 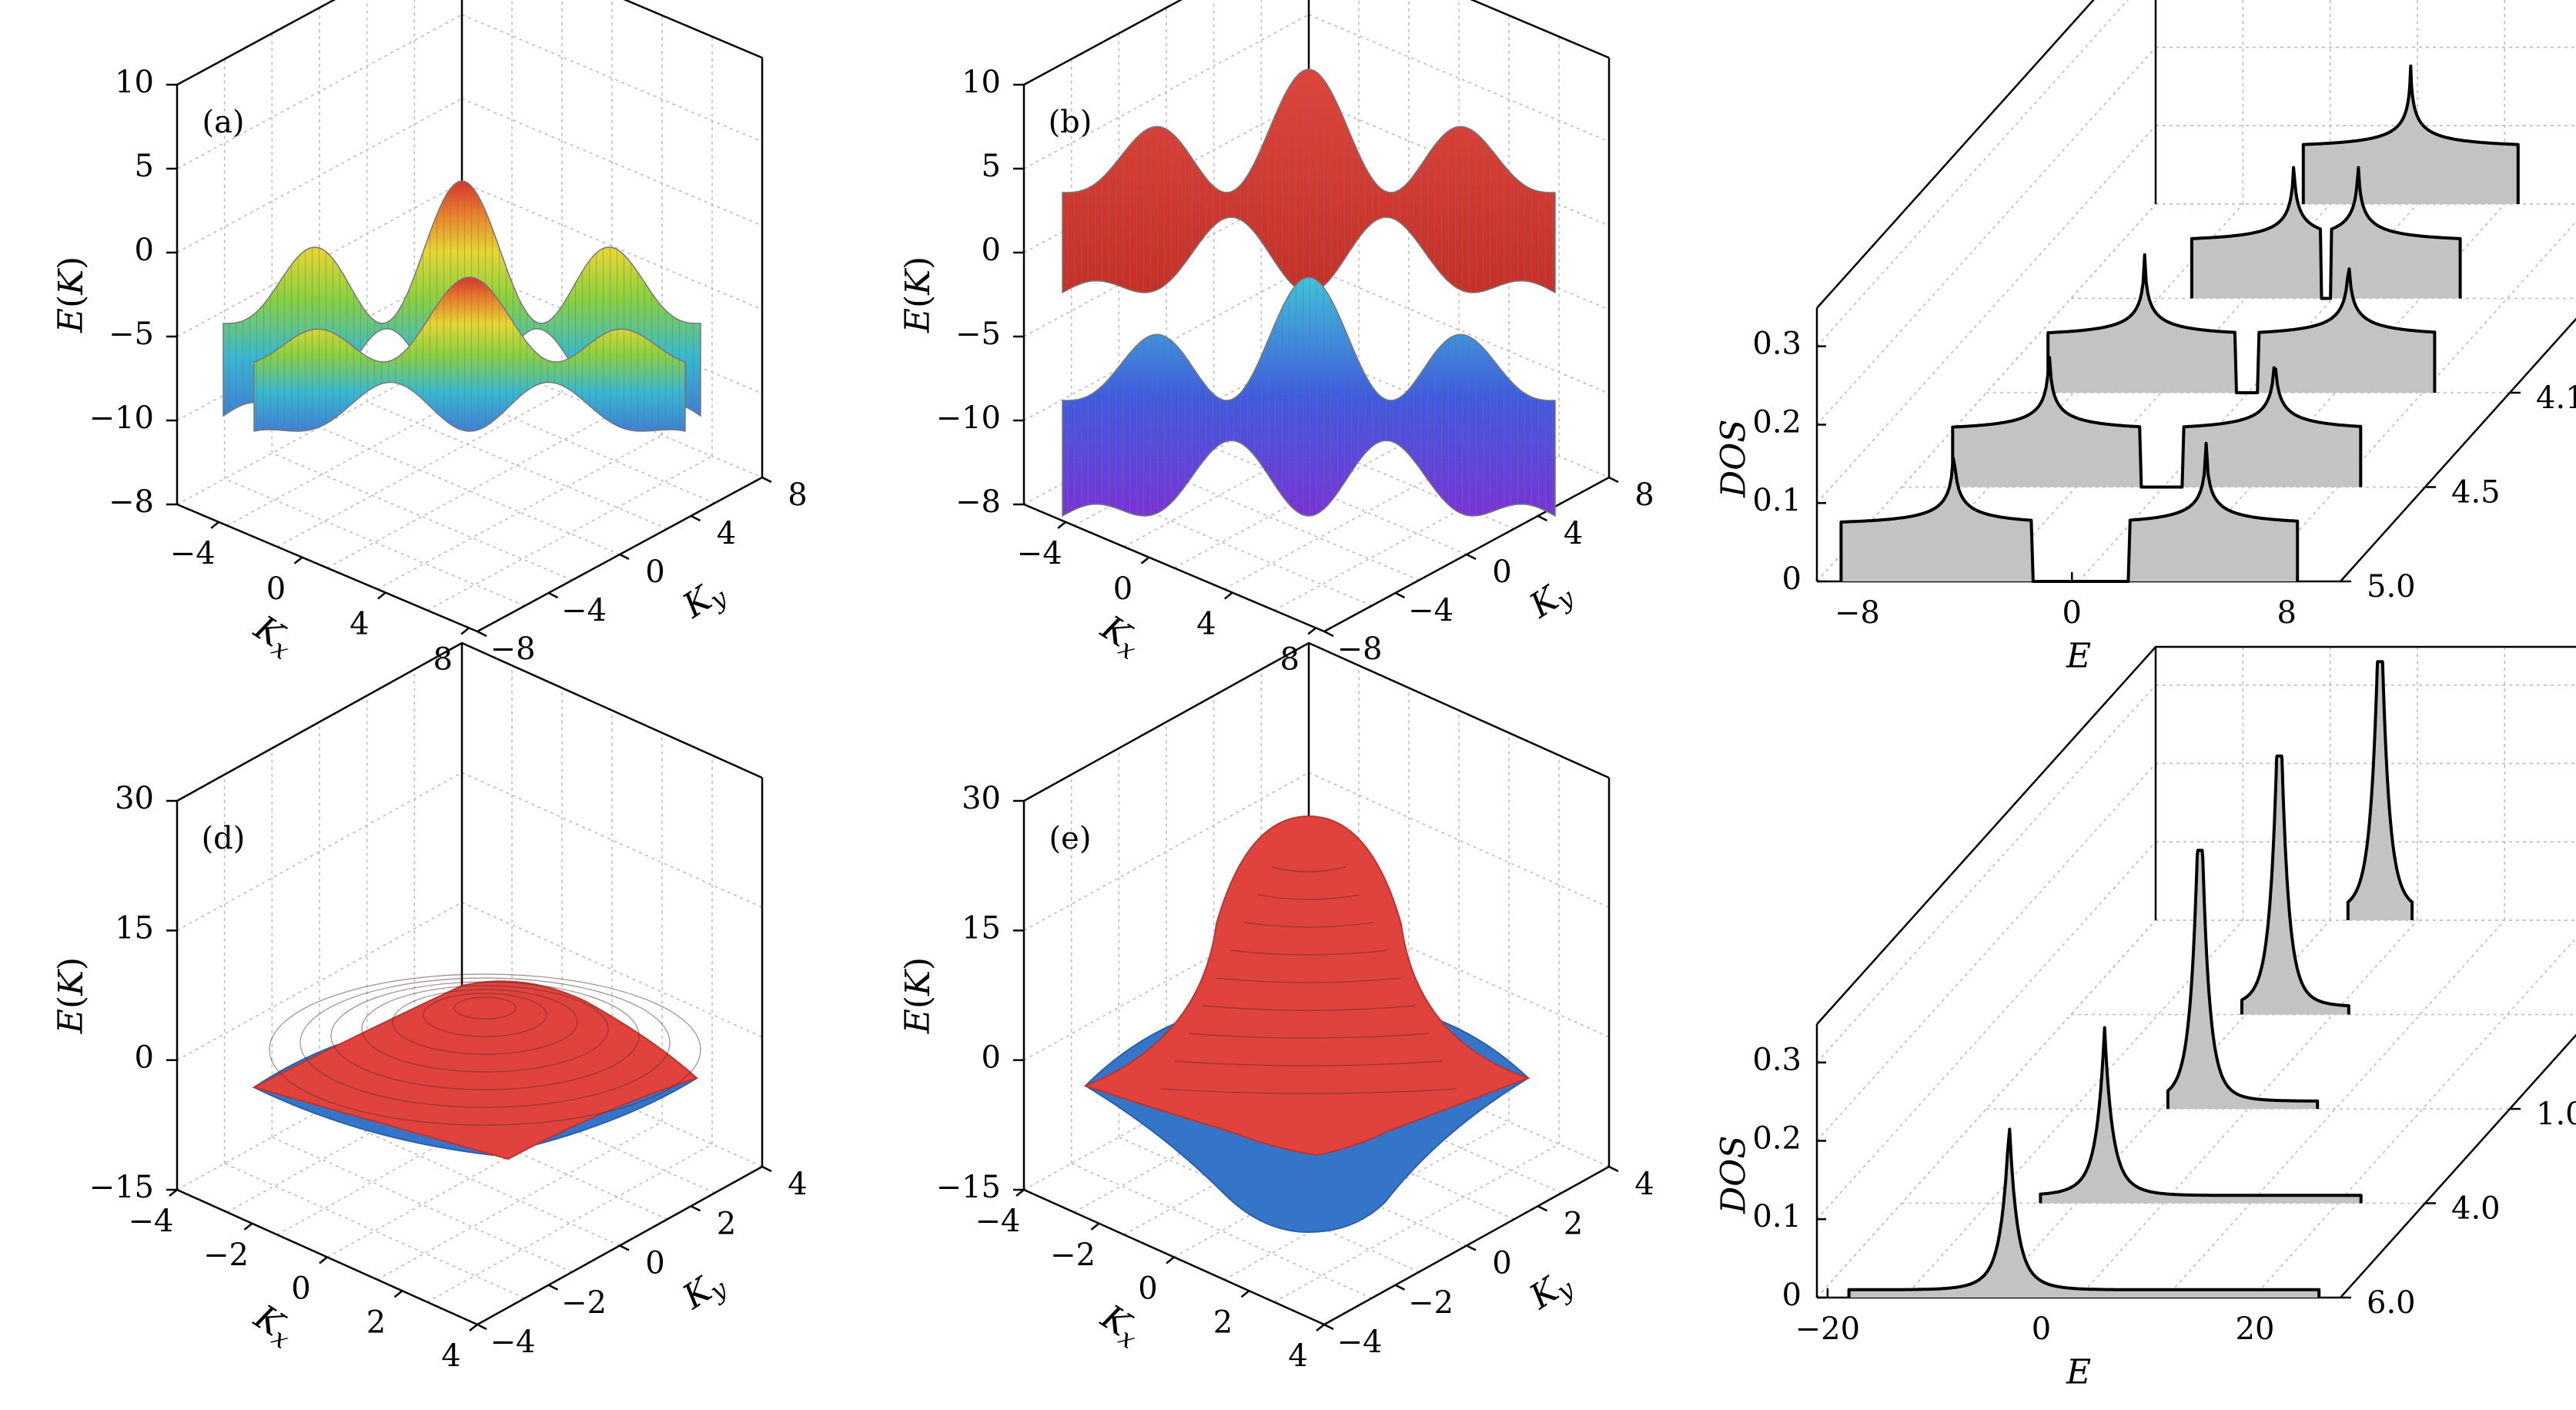 What do you see at coordinates (1309, 396) in the screenshot?
I see `surface-lower-band-mesh` at bounding box center [1309, 396].